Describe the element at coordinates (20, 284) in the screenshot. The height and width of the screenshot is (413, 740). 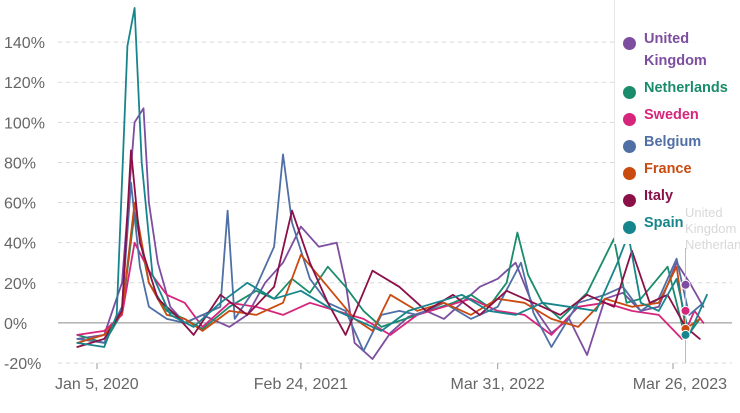
I see `y-tick-label: 20%` at that location.